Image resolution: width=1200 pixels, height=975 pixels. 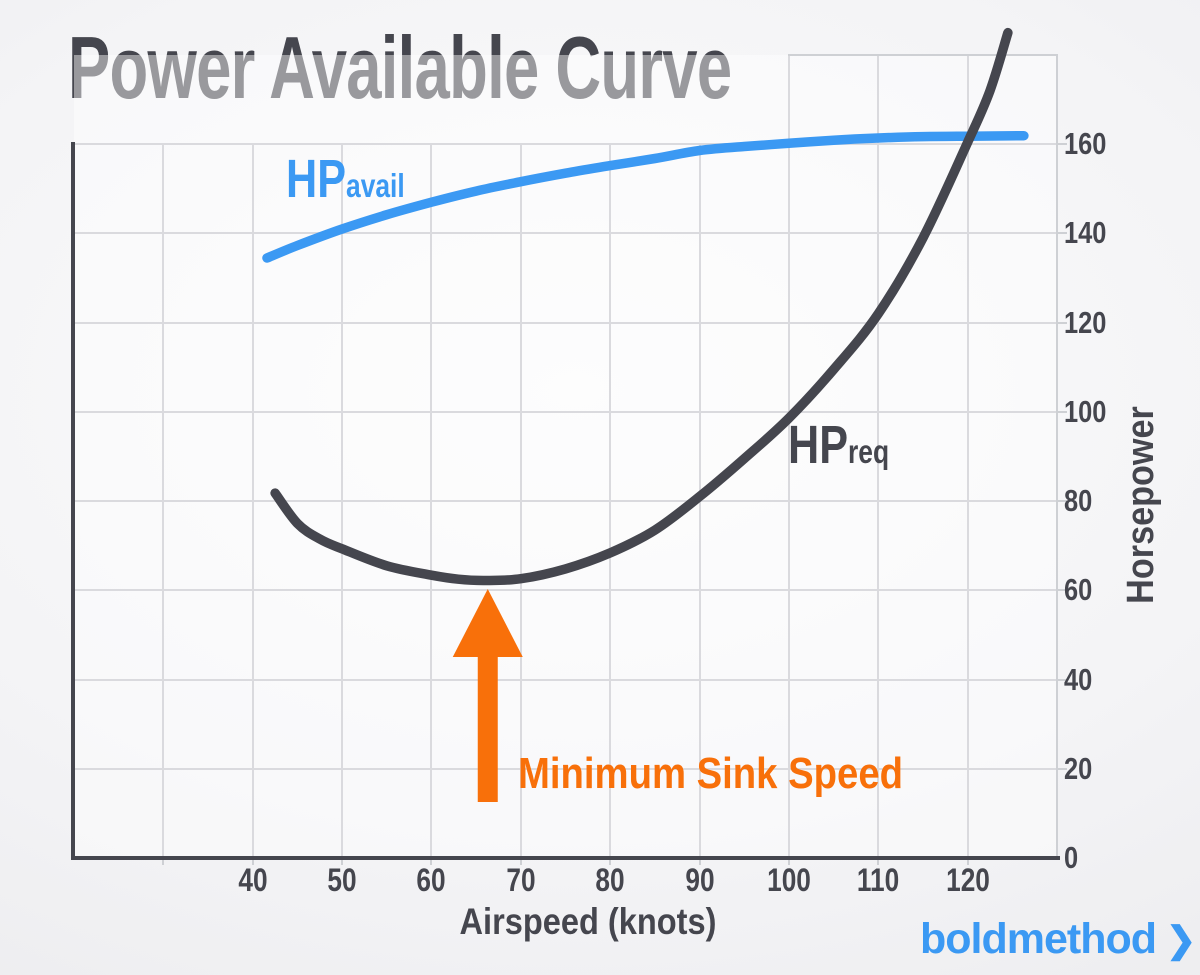 What do you see at coordinates (710, 773) in the screenshot?
I see `minimum-sink-speed-label: Minimum Sink Speed` at bounding box center [710, 773].